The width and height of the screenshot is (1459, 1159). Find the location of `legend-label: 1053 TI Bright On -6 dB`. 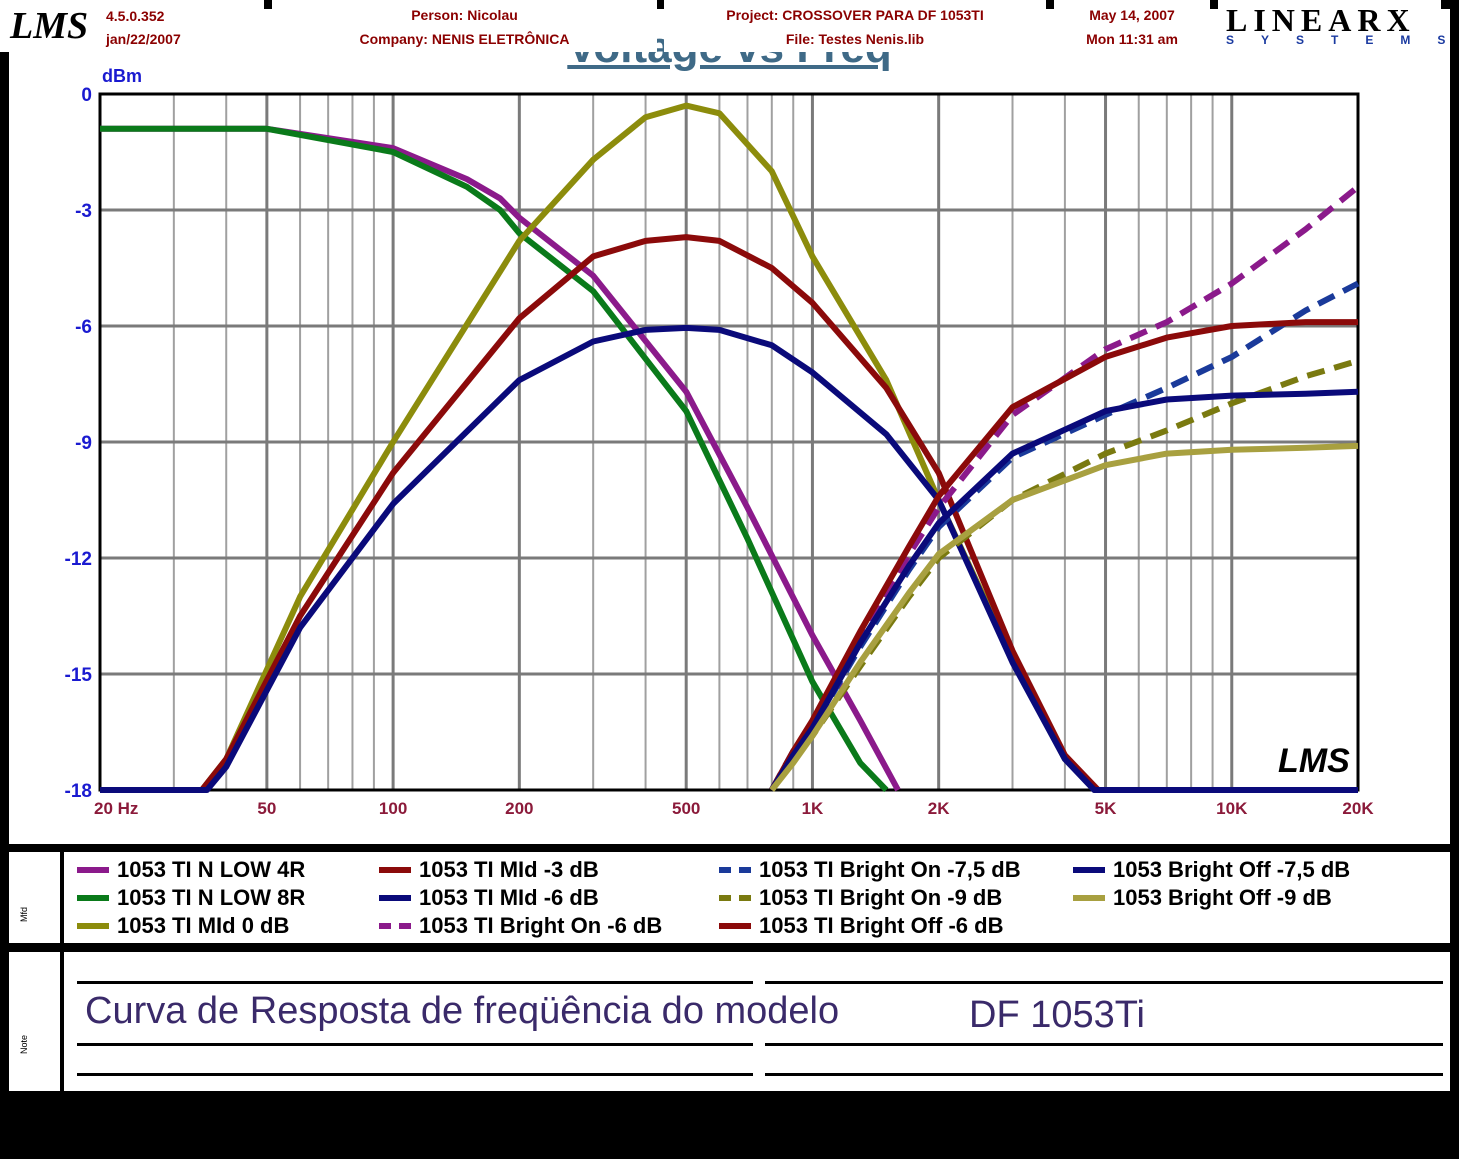

legend-label: 1053 TI Bright On -6 dB is located at coordinates (541, 925).